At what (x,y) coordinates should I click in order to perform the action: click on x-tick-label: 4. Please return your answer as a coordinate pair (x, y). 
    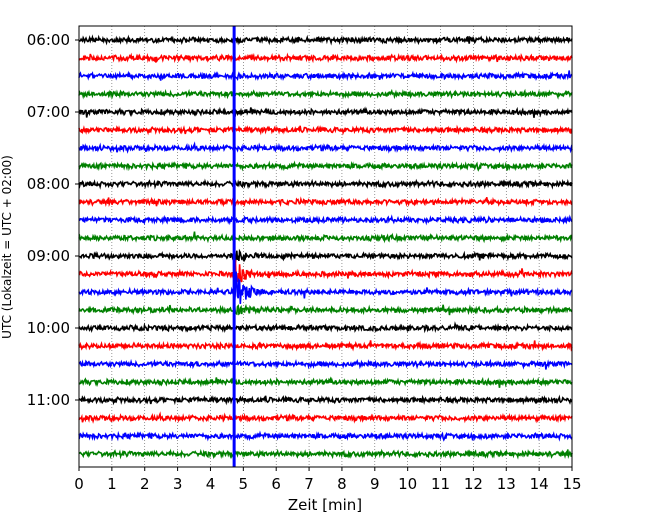
    Looking at the image, I should click on (211, 484).